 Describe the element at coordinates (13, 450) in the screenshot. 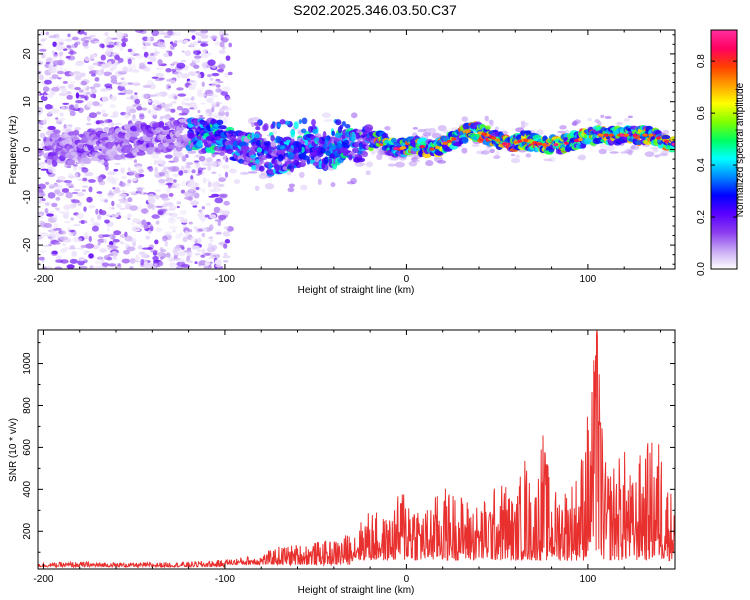

I see `snr-ylabel: SNR (10 * v/v)` at that location.